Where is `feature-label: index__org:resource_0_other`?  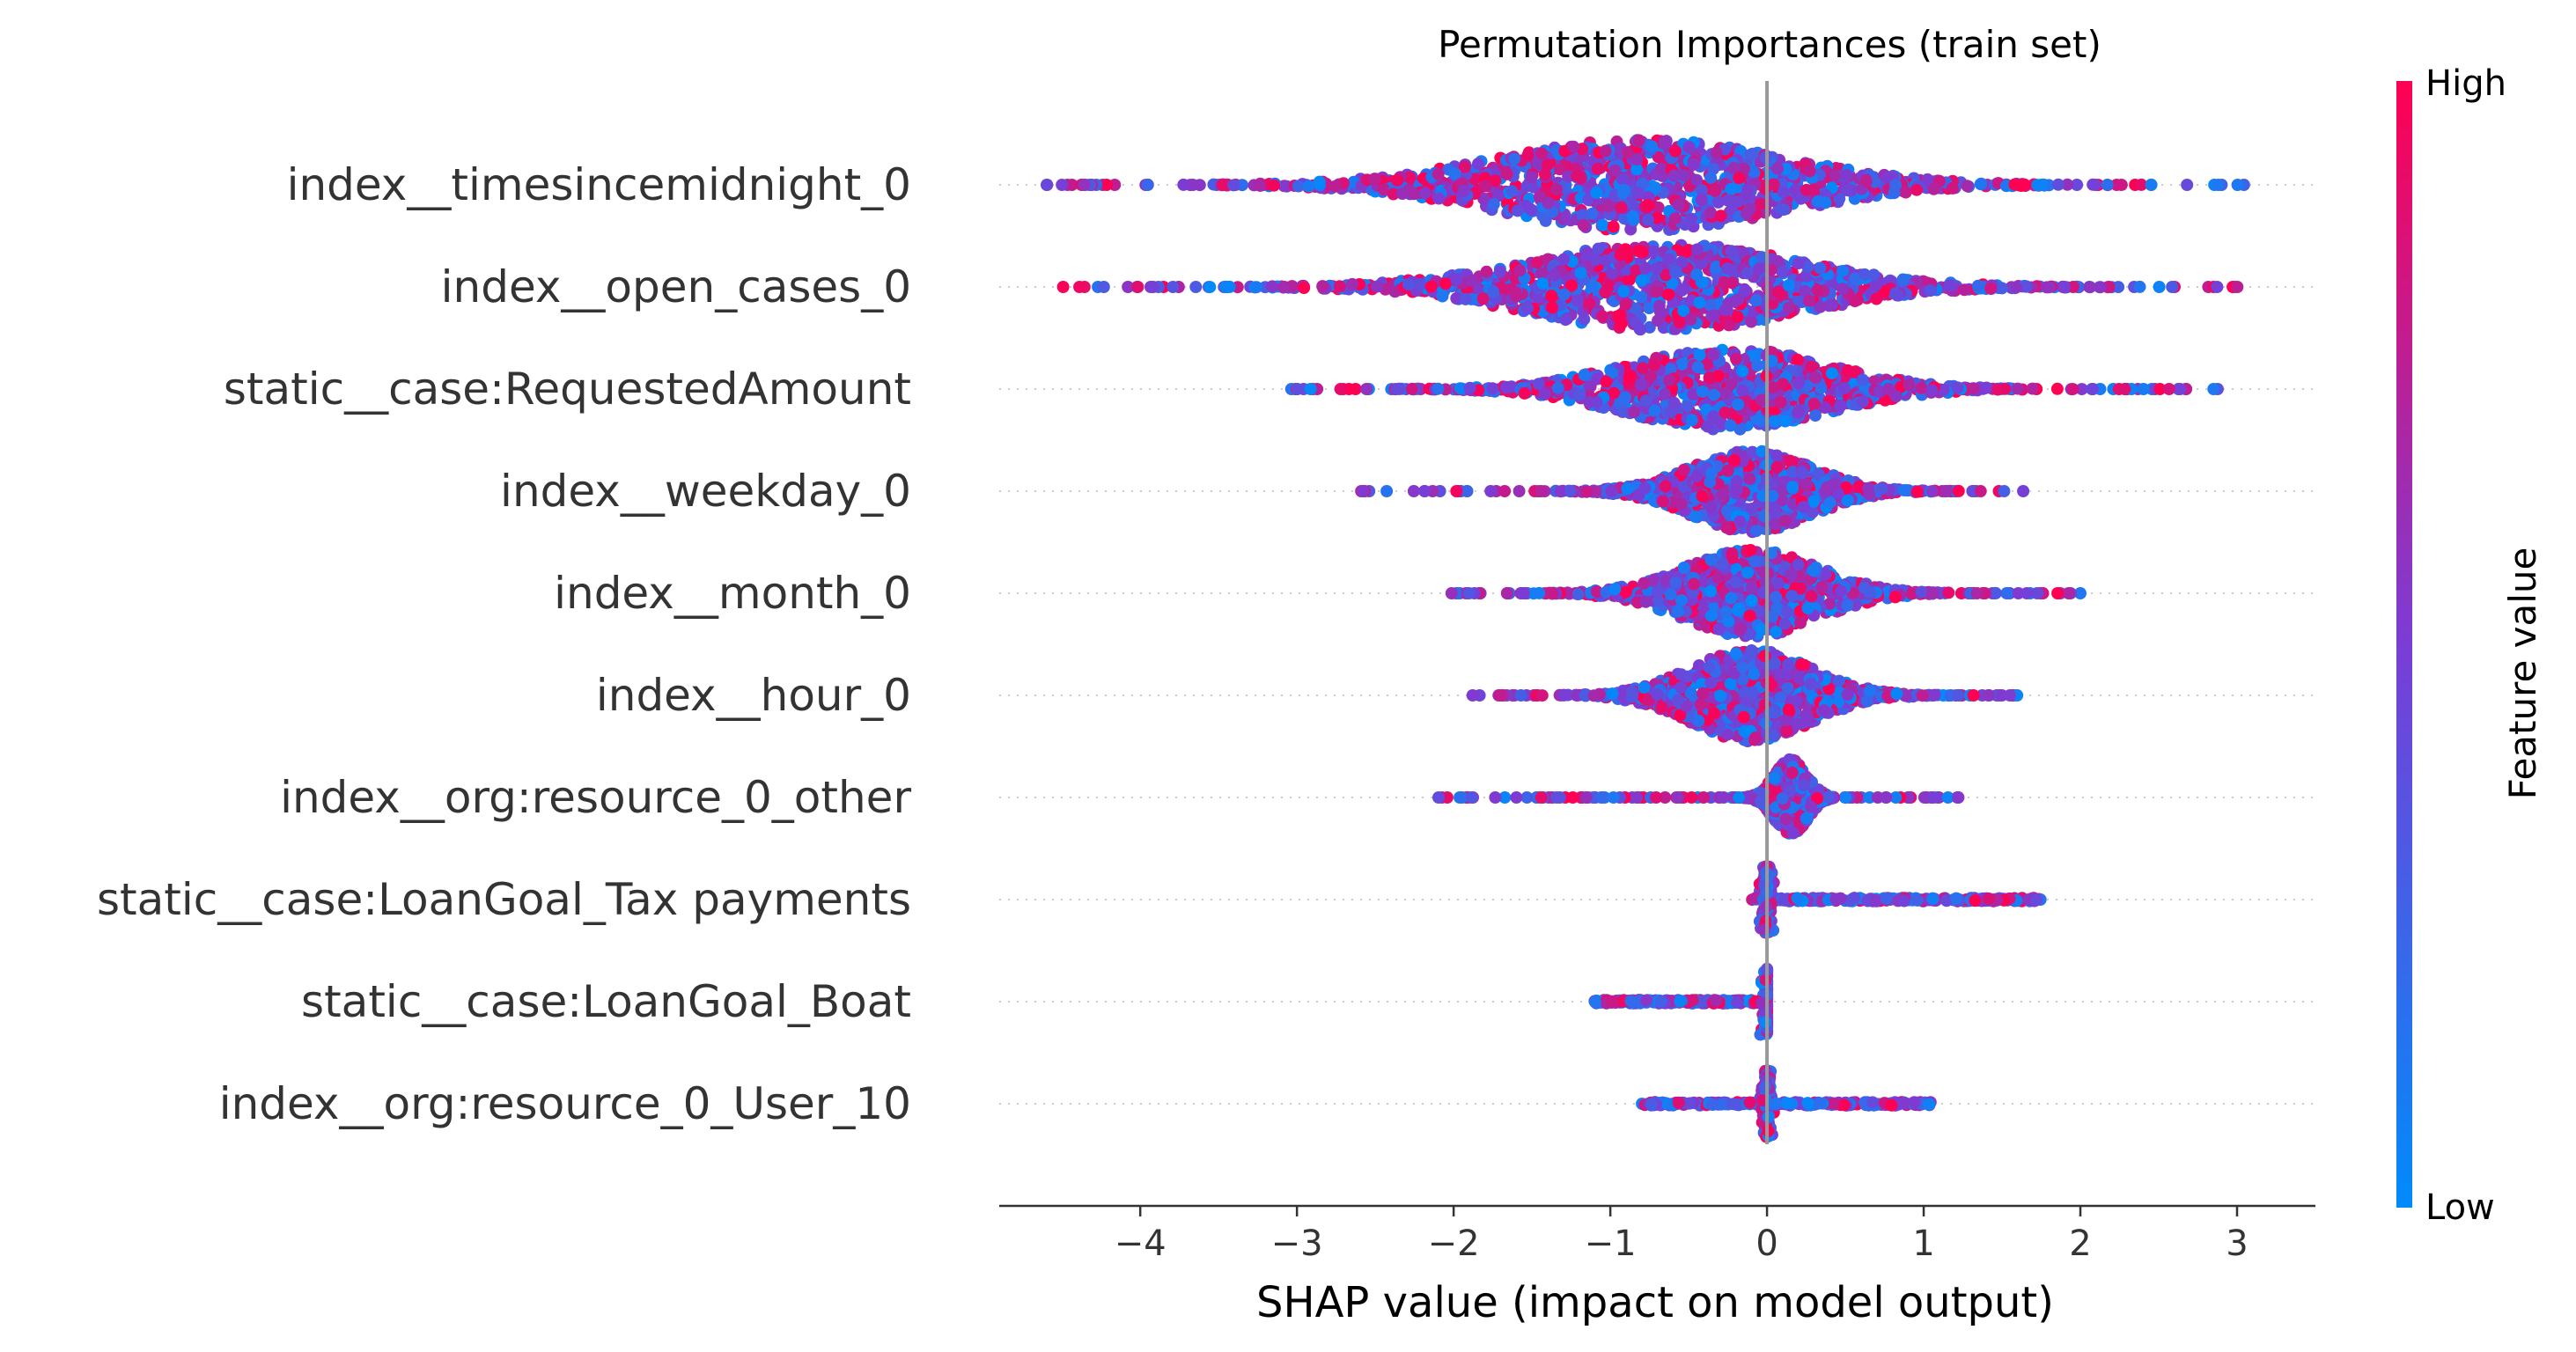 feature-label: index__org:resource_0_other is located at coordinates (595, 797).